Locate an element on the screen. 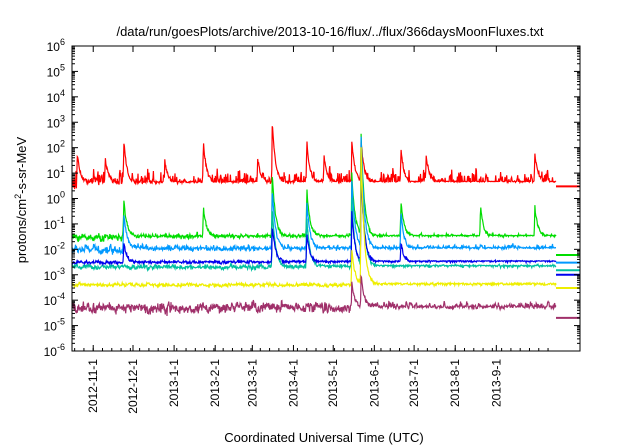 This screenshot has height=448, width=640. x-tick-label: 2013-1-1 is located at coordinates (174, 383).